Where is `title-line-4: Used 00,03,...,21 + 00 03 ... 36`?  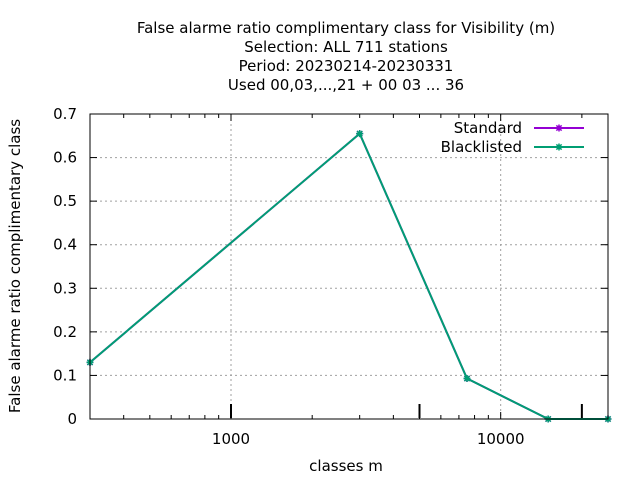
title-line-4: Used 00,03,...,21 + 00 03 ... 36 is located at coordinates (346, 85).